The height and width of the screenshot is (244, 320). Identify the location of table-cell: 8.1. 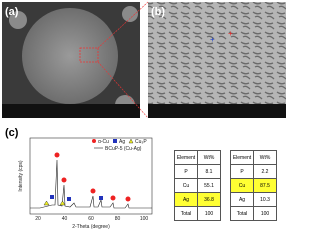
(209, 171).